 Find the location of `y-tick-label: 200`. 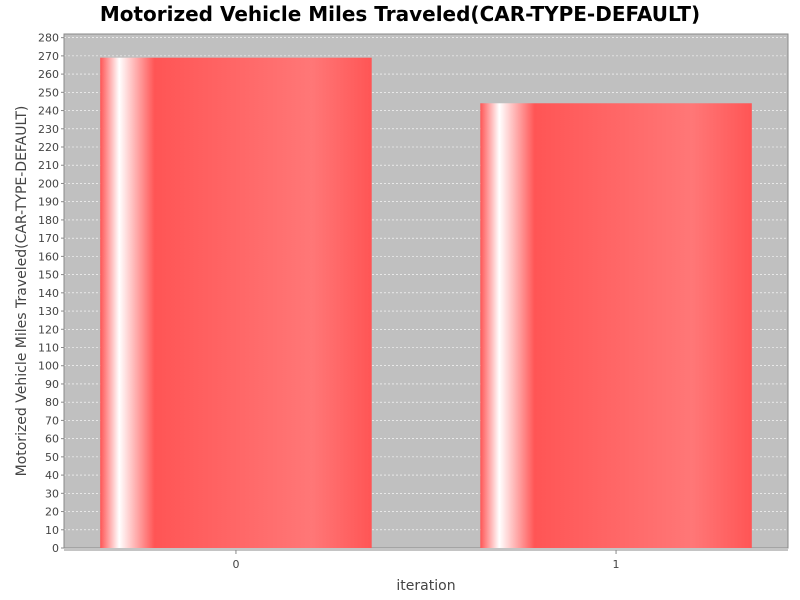

y-tick-label: 200 is located at coordinates (48, 183).